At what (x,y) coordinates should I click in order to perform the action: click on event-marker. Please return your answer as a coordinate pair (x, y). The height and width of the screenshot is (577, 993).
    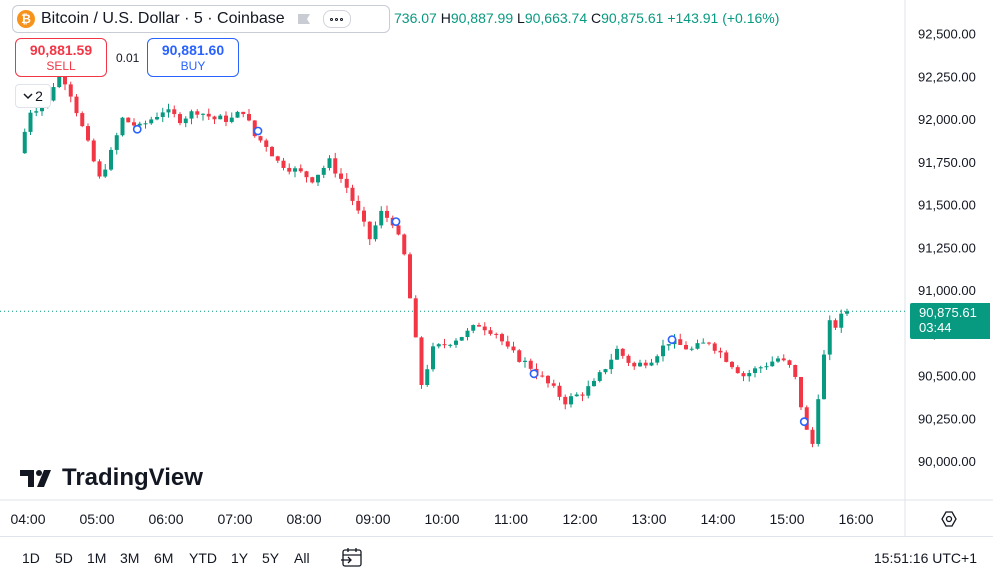
    Looking at the image, I should click on (672, 339).